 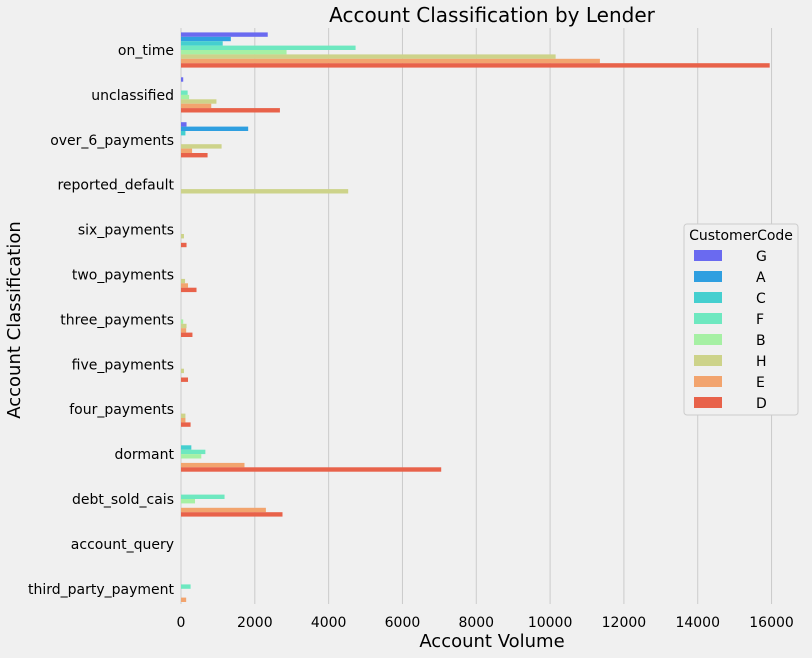 What do you see at coordinates (117, 320) in the screenshot?
I see `y-tick-label: three_payments` at bounding box center [117, 320].